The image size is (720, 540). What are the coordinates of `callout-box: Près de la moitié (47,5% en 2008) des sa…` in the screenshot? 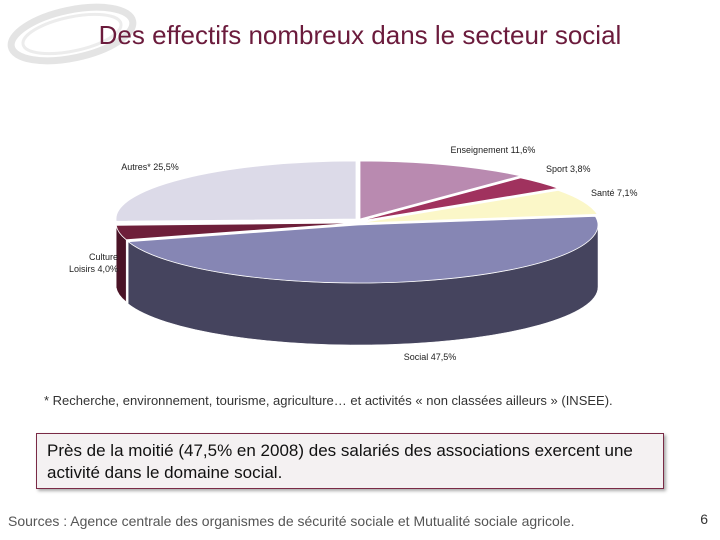 It's located at (350, 461).